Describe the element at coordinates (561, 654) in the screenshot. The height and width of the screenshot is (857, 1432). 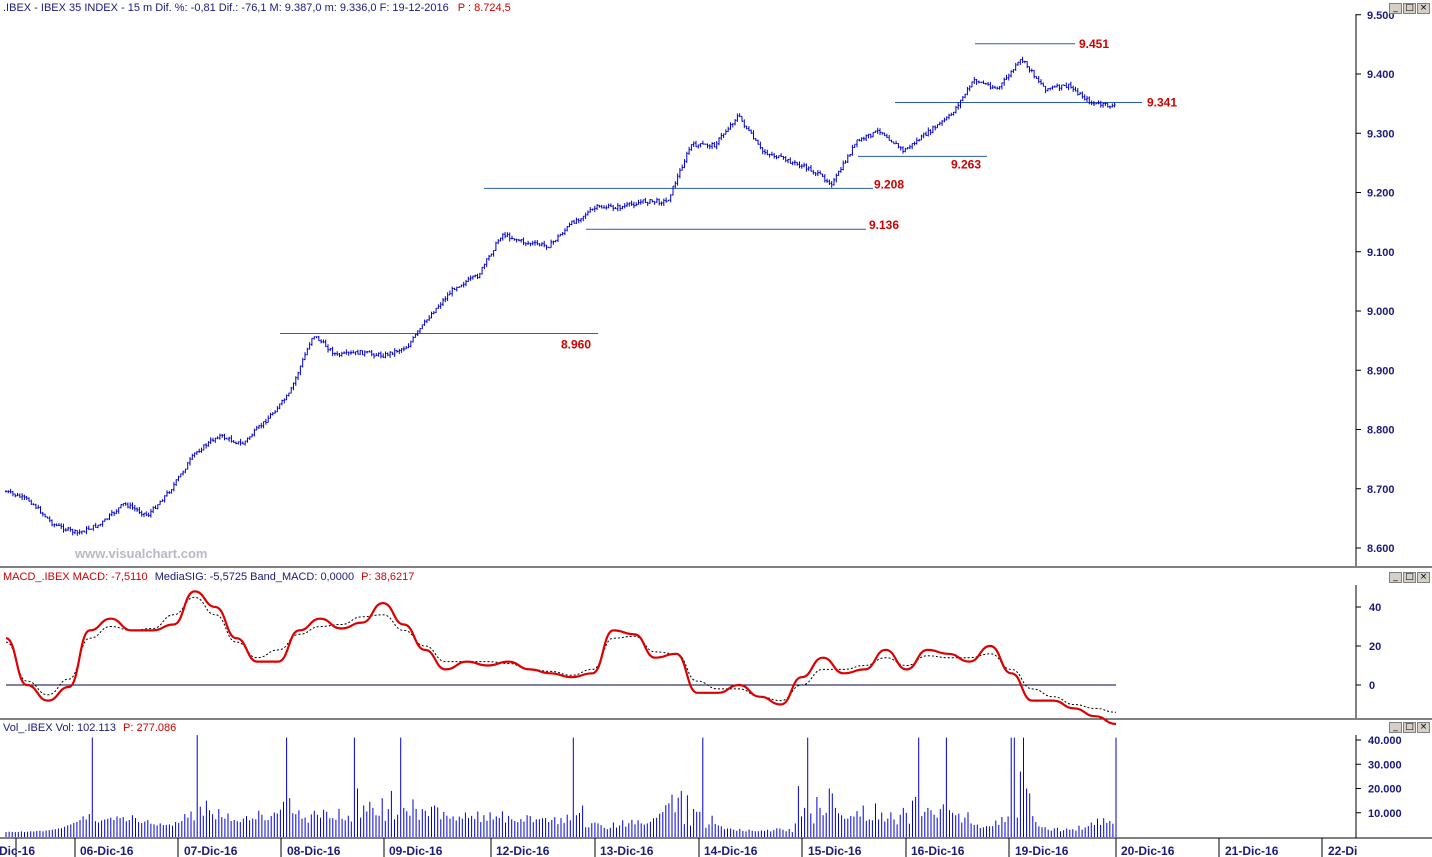
I see `macd-signal-line` at that location.